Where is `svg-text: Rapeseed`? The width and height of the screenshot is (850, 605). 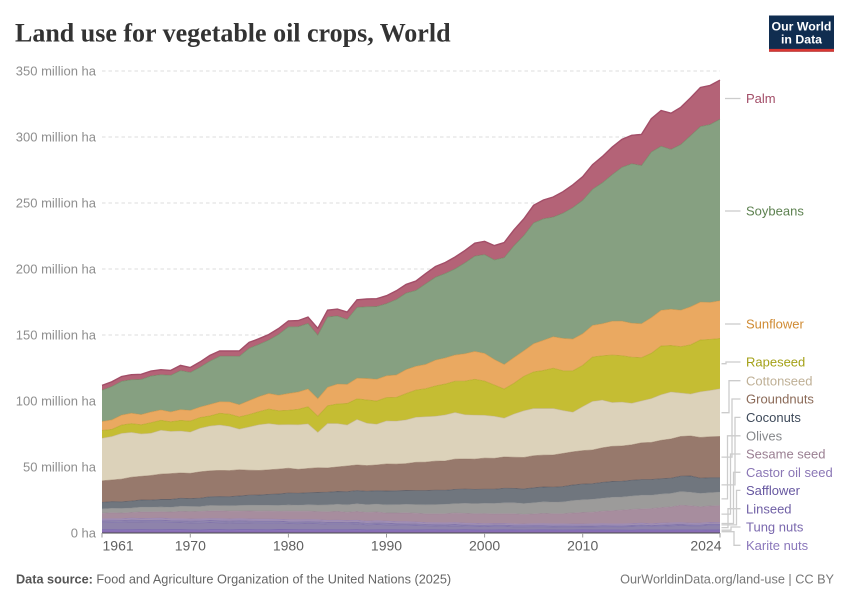
svg-text: Rapeseed is located at coordinates (775, 362).